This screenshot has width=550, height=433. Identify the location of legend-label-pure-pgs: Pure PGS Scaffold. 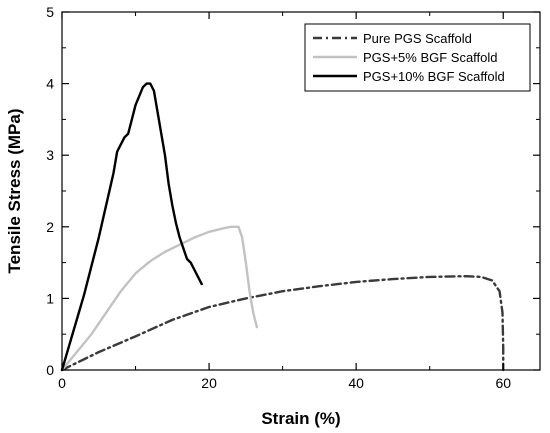
(417, 38).